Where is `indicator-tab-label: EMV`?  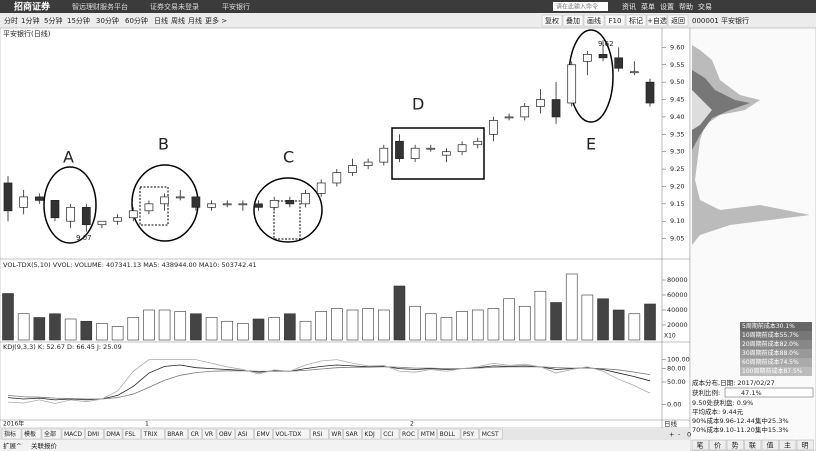 indicator-tab-label: EMV is located at coordinates (264, 434).